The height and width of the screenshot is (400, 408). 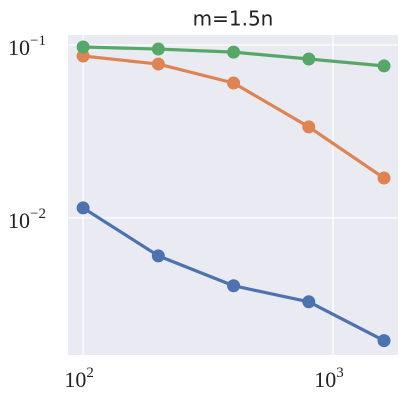 I want to click on tick-exponent: −1, so click(x=38, y=41).